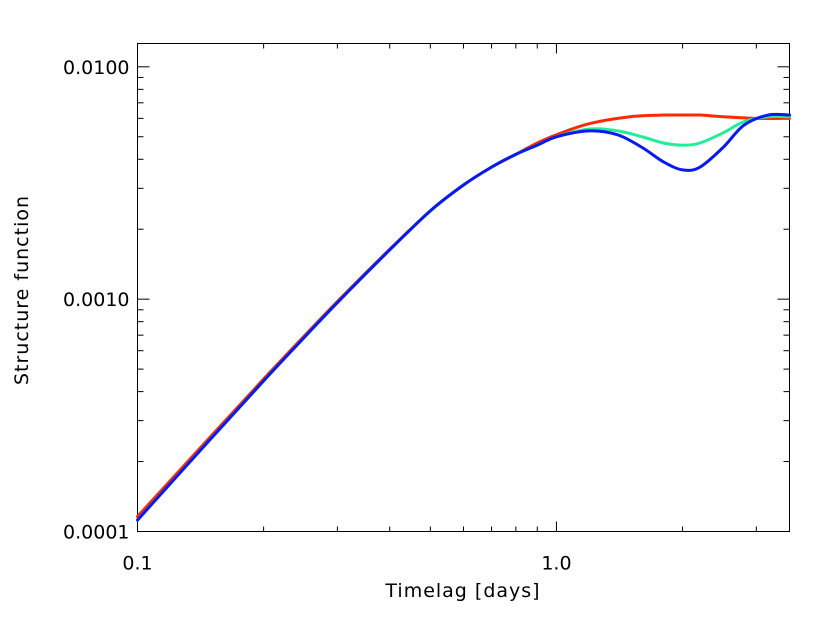 The image size is (830, 623). I want to click on x-tick-label: 1.0, so click(556, 564).